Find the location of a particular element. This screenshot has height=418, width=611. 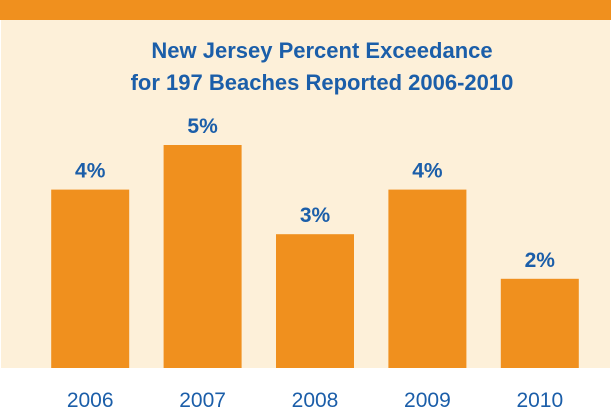

x-tick-label: 2009 is located at coordinates (427, 400).